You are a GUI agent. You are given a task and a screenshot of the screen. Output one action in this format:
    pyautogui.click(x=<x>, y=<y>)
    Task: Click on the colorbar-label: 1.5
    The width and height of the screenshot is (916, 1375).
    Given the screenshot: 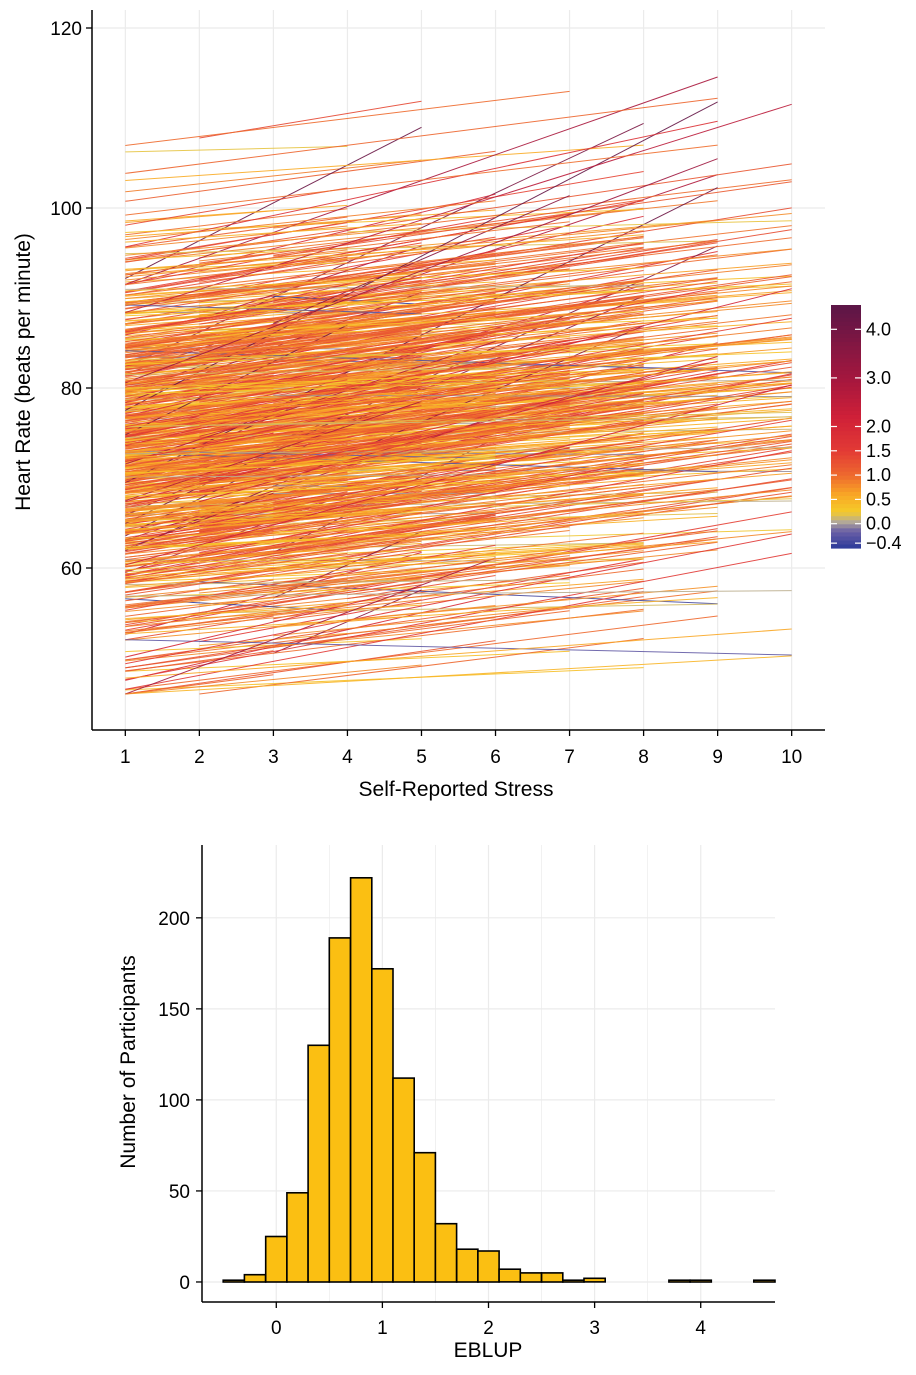 What is the action you would take?
    pyautogui.click(x=878, y=451)
    